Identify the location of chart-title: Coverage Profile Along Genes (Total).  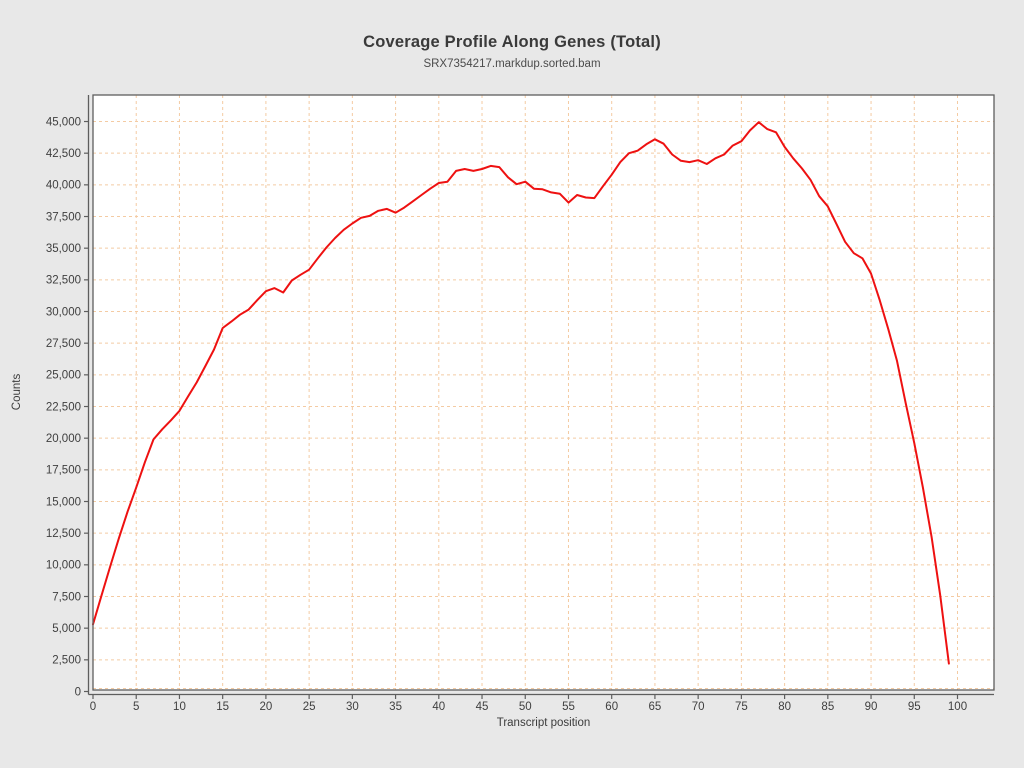
(512, 42).